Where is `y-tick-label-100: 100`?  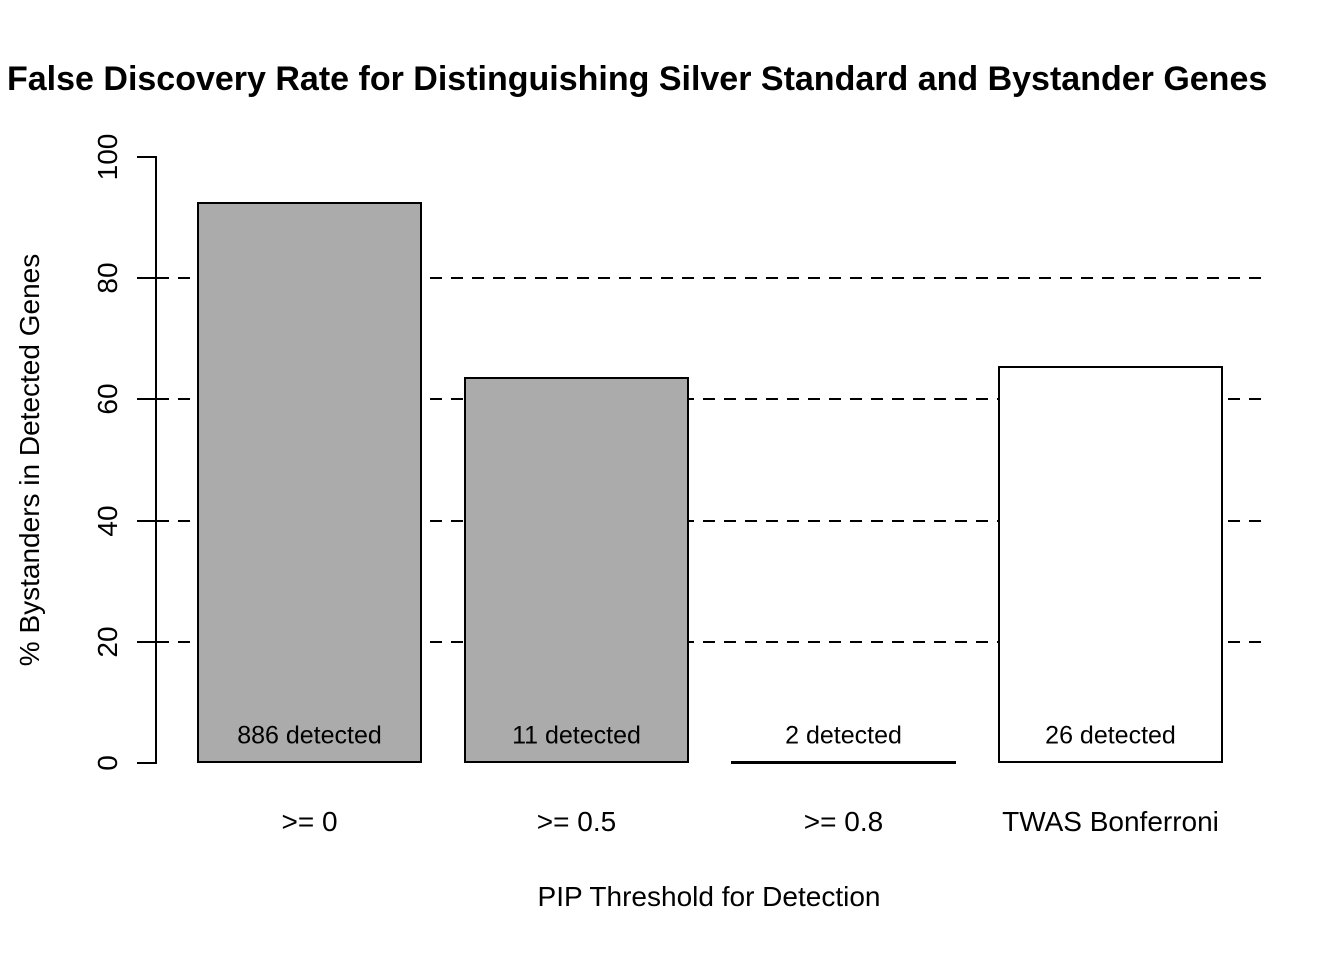 y-tick-label-100: 100 is located at coordinates (107, 157).